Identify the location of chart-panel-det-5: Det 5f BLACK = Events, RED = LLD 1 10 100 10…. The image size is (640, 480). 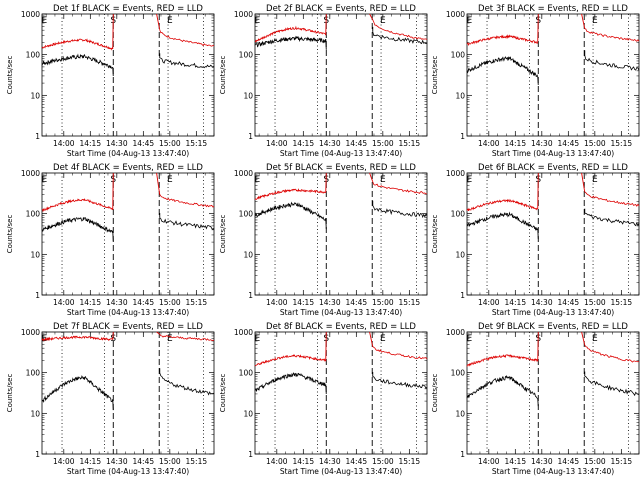
(323, 240).